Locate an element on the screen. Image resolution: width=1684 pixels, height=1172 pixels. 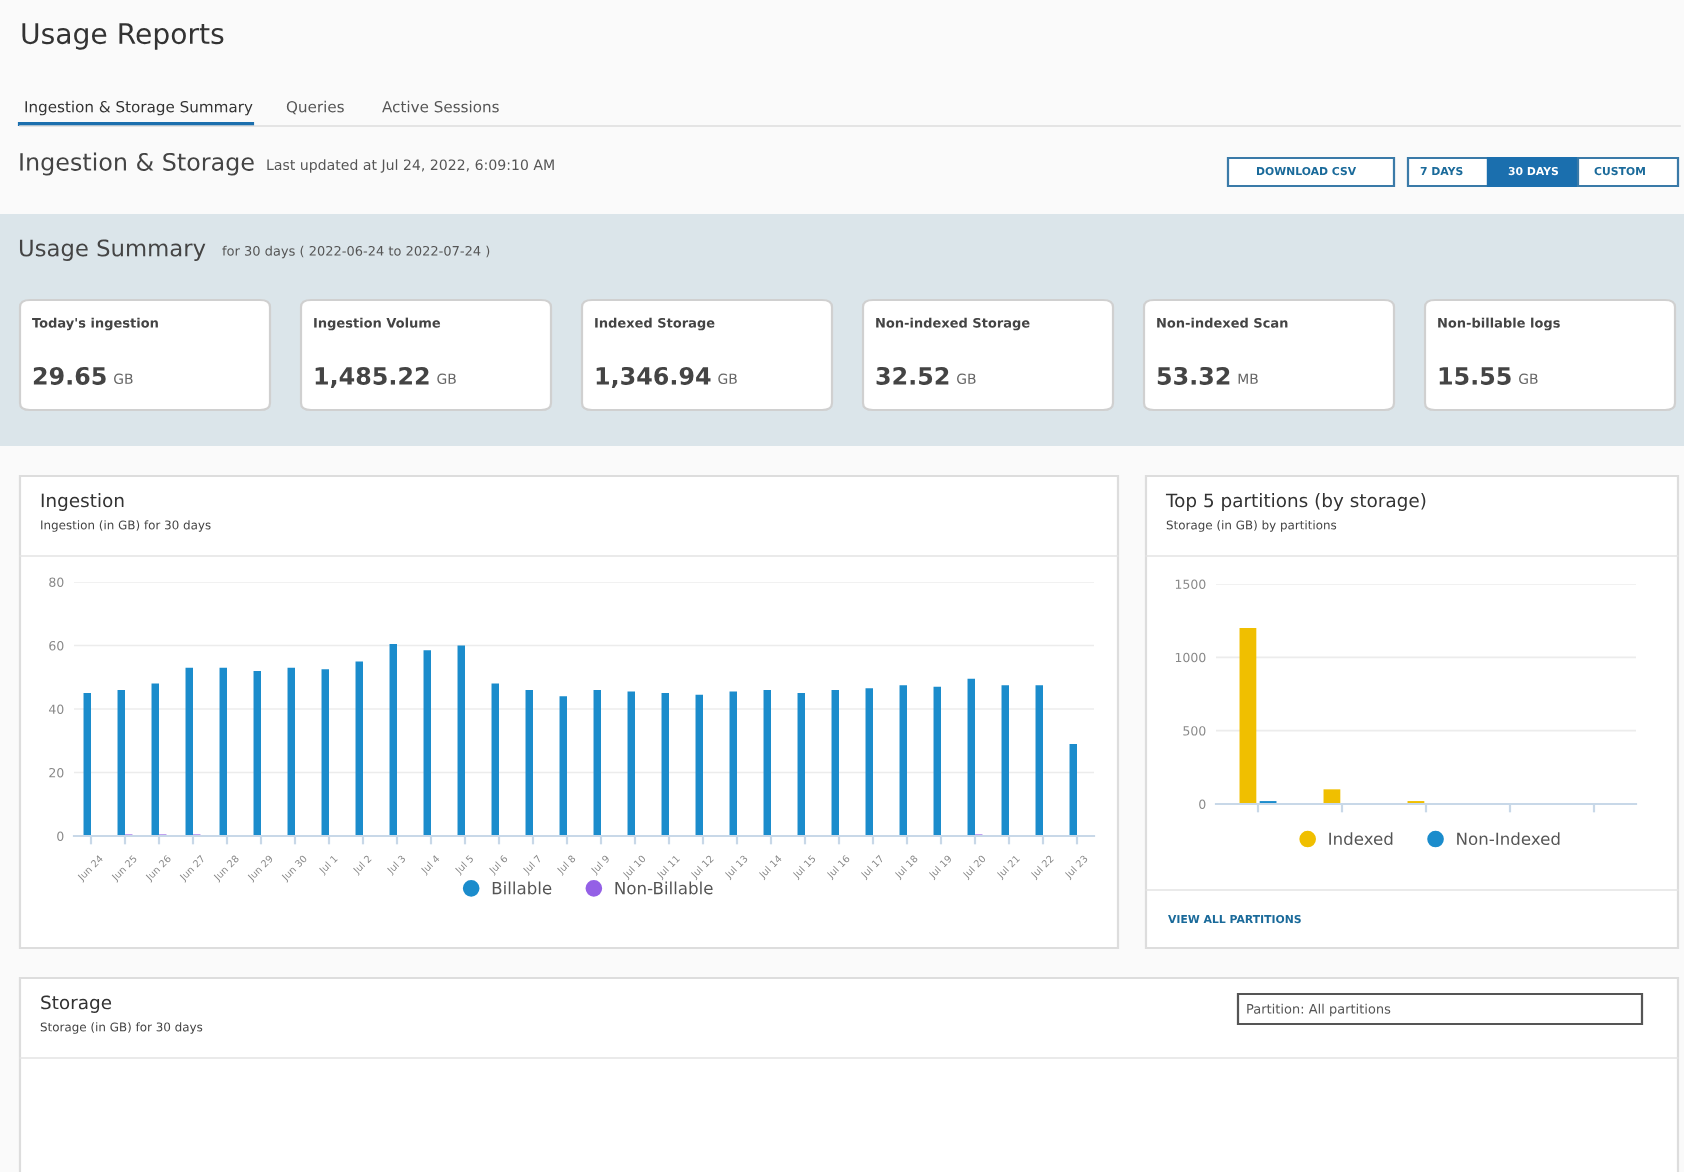
text: Usage Summary is located at coordinates (112, 250).